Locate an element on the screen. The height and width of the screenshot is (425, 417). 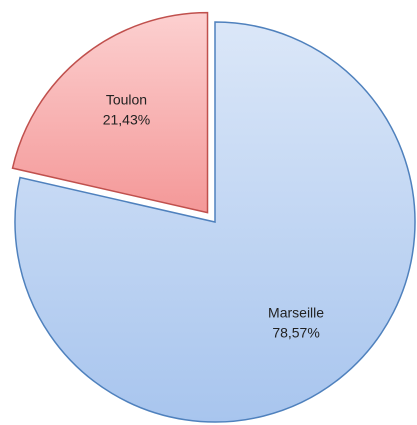
slice-label-name: Marseille is located at coordinates (296, 312).